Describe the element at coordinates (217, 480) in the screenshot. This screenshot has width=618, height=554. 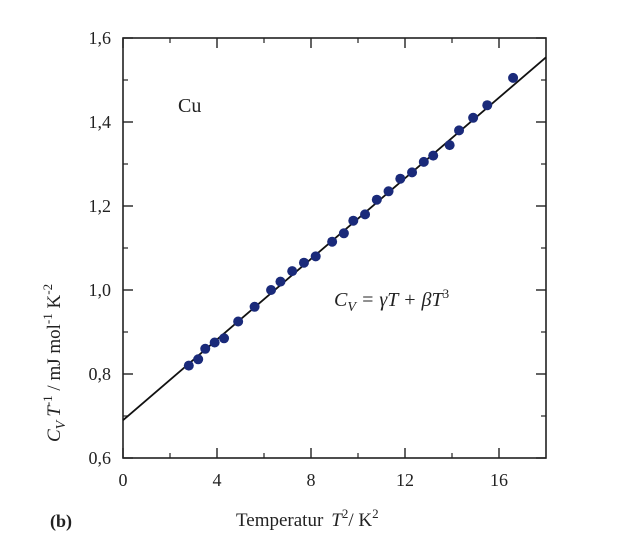
I see `x-tick-label: 4` at that location.